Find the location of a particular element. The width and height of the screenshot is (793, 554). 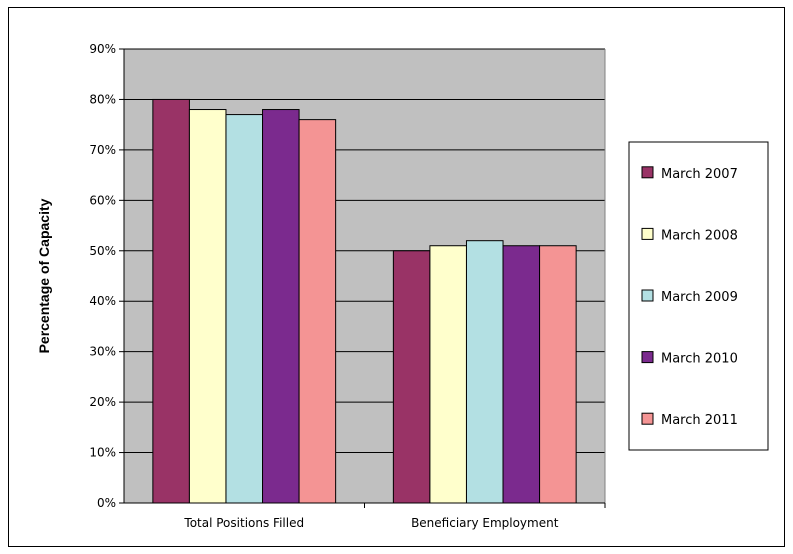

y-tick-label: 40% is located at coordinates (102, 301).